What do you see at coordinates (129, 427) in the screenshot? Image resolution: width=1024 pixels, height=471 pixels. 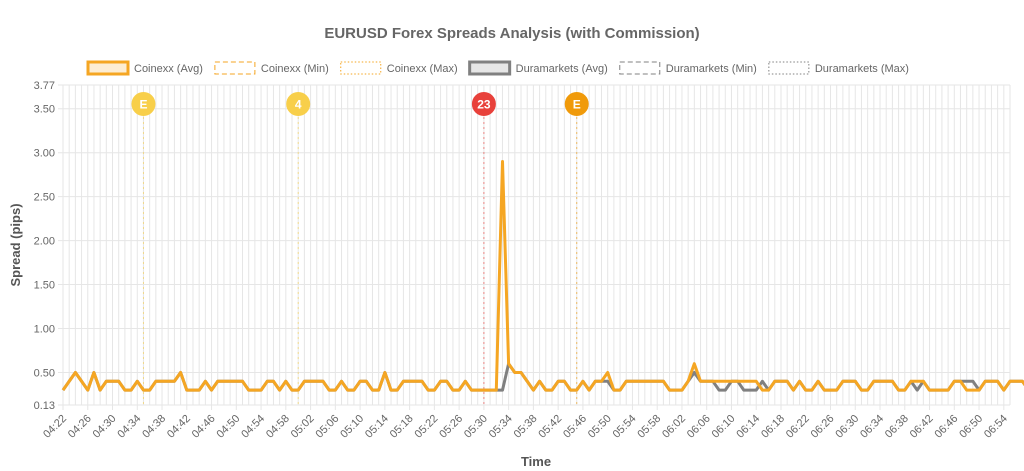 I see `x-tick-label: 04:34` at bounding box center [129, 427].